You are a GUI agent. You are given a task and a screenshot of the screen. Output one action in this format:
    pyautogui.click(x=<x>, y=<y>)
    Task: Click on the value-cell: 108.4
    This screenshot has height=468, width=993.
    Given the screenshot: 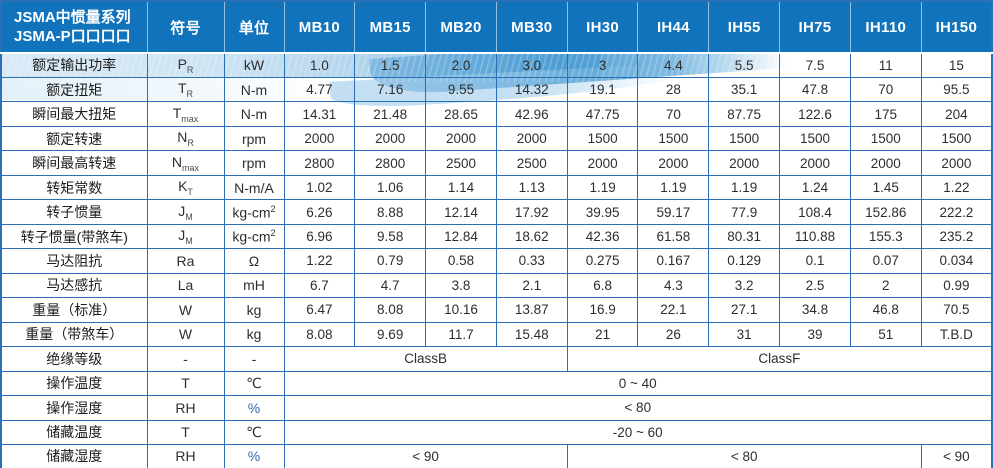 What is the action you would take?
    pyautogui.click(x=815, y=212)
    